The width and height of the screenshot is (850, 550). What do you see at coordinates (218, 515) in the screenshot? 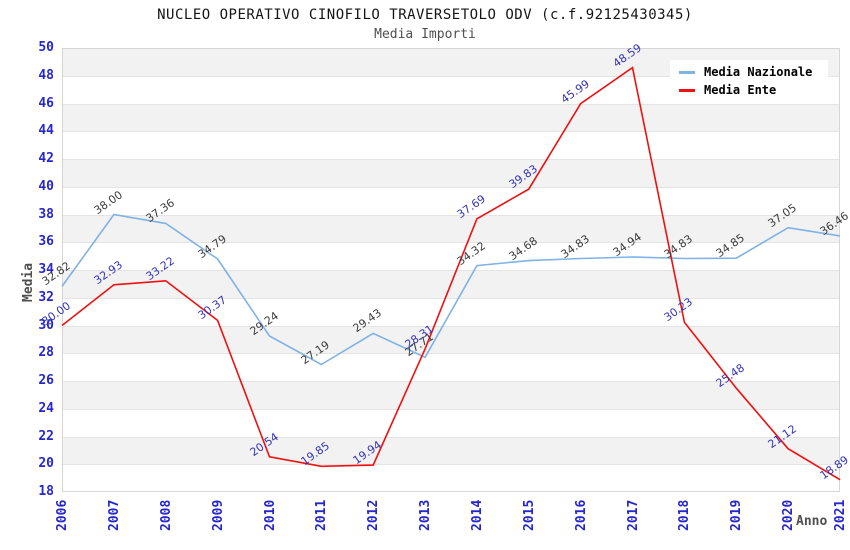
I see `x-tick-label: 2009` at bounding box center [218, 515].